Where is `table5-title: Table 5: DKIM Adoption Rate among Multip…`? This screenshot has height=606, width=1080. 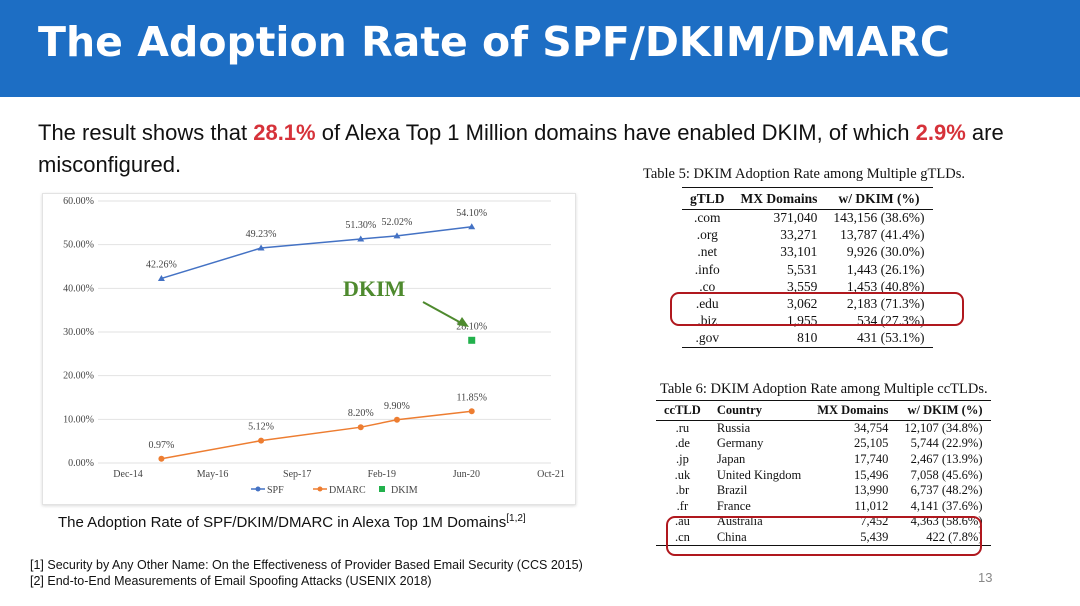 table5-title: Table 5: DKIM Adoption Rate among Multip… is located at coordinates (804, 174).